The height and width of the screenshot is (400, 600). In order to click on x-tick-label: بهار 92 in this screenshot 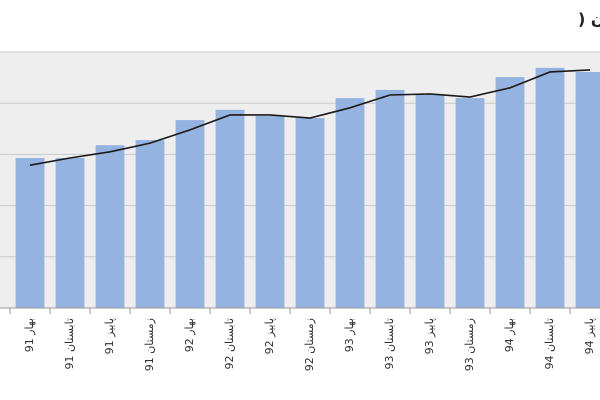, I will do `click(189, 335)`.